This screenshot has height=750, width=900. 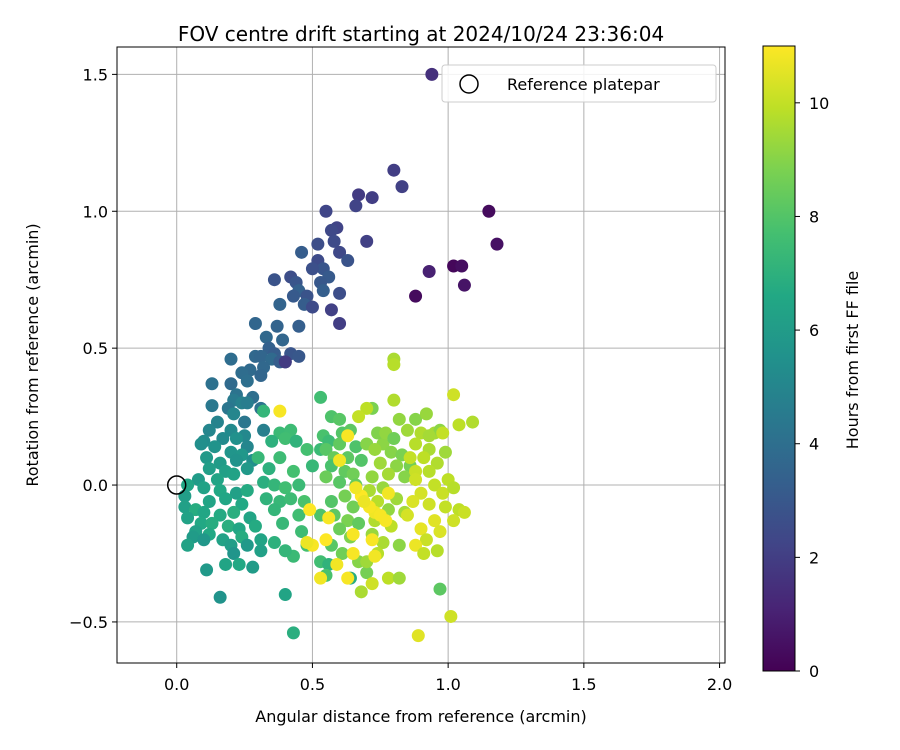 What do you see at coordinates (814, 216) in the screenshot?
I see `colorbar-tick-label: 8` at bounding box center [814, 216].